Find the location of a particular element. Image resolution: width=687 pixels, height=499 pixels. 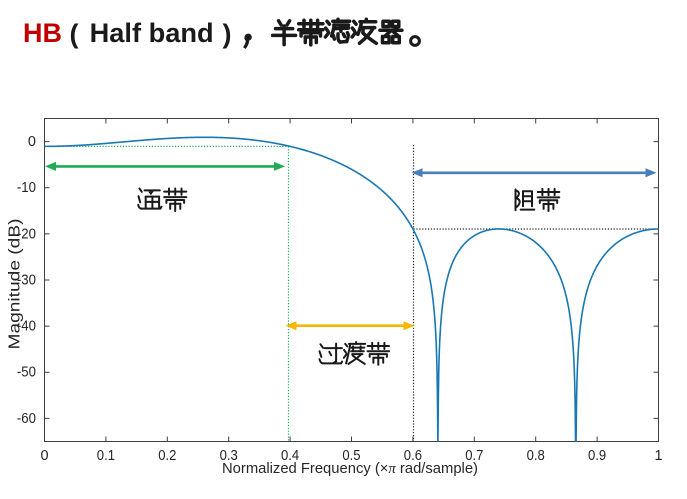

svg-text: 1 is located at coordinates (658, 456).